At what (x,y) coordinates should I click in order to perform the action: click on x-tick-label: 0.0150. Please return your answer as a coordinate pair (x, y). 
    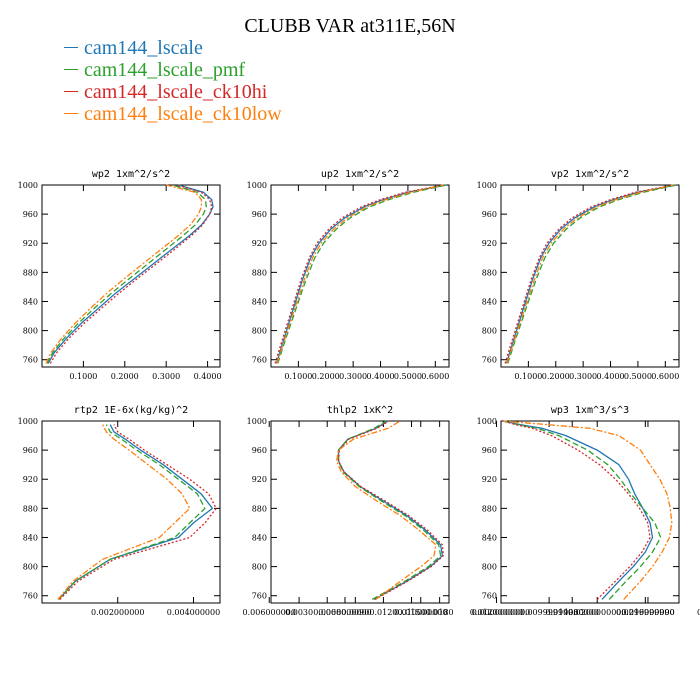
    Looking at the image, I should click on (412, 612).